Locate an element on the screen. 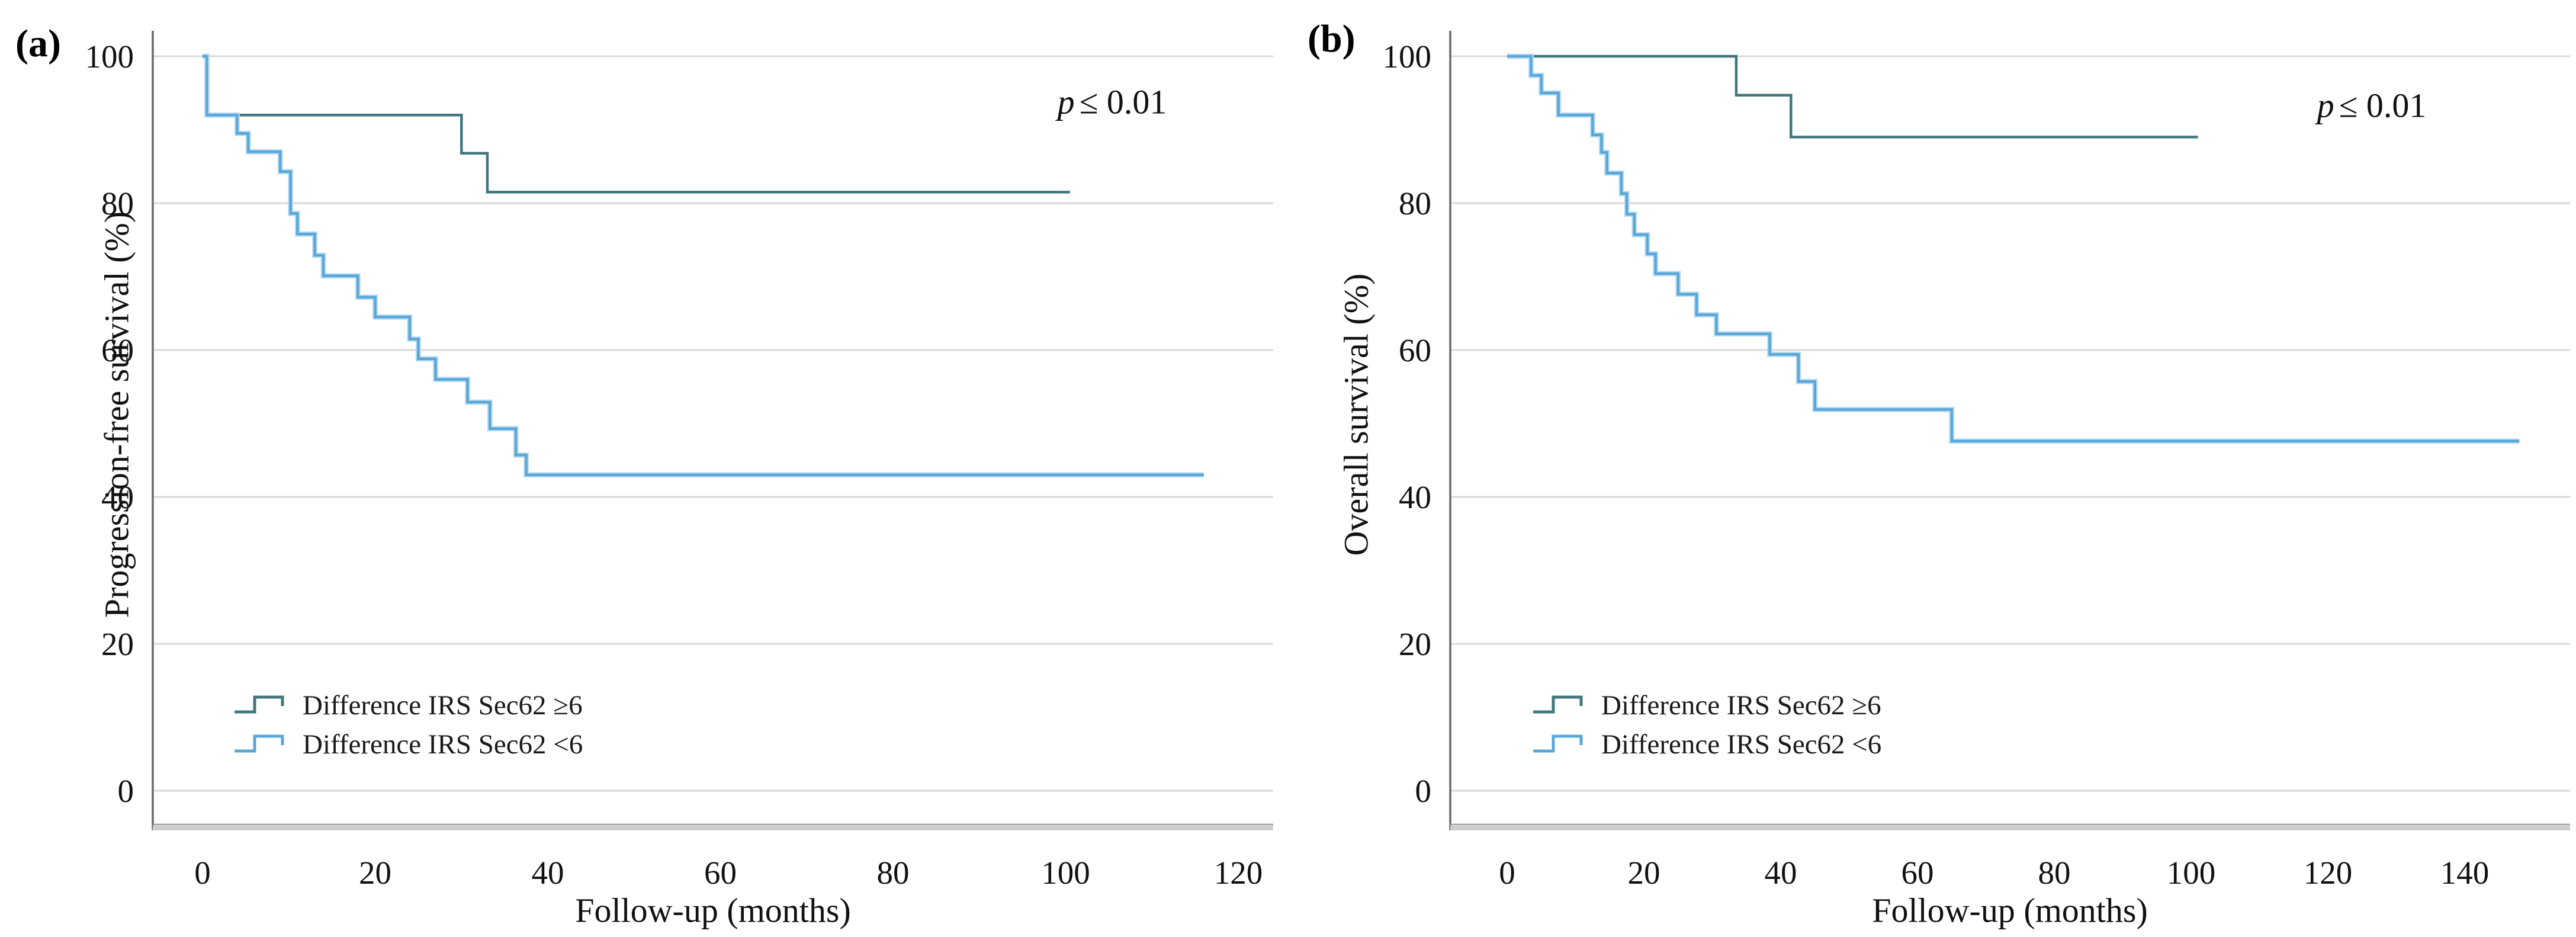 The image size is (2576, 937). panel-b-p-value: p ≤ 0.01 is located at coordinates (2372, 106).